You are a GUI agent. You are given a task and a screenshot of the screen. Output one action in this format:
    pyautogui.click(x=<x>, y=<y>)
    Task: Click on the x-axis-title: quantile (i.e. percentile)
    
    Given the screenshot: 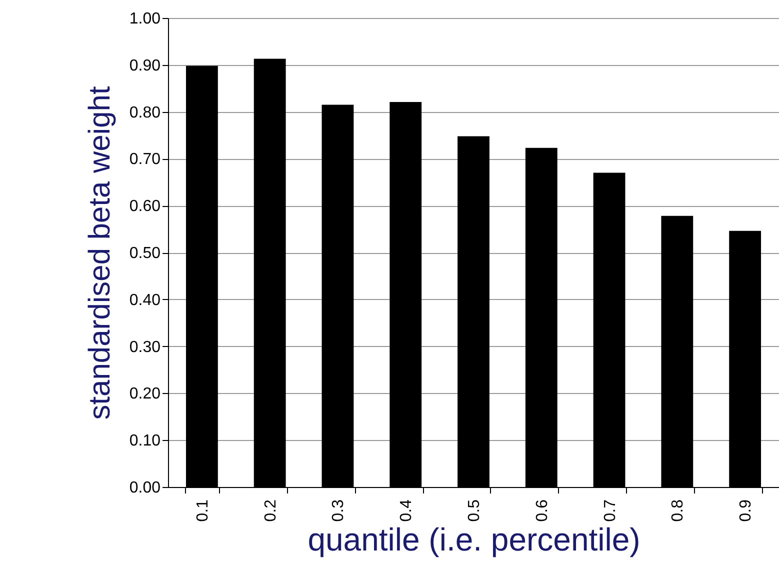 What is the action you would take?
    pyautogui.click(x=474, y=540)
    